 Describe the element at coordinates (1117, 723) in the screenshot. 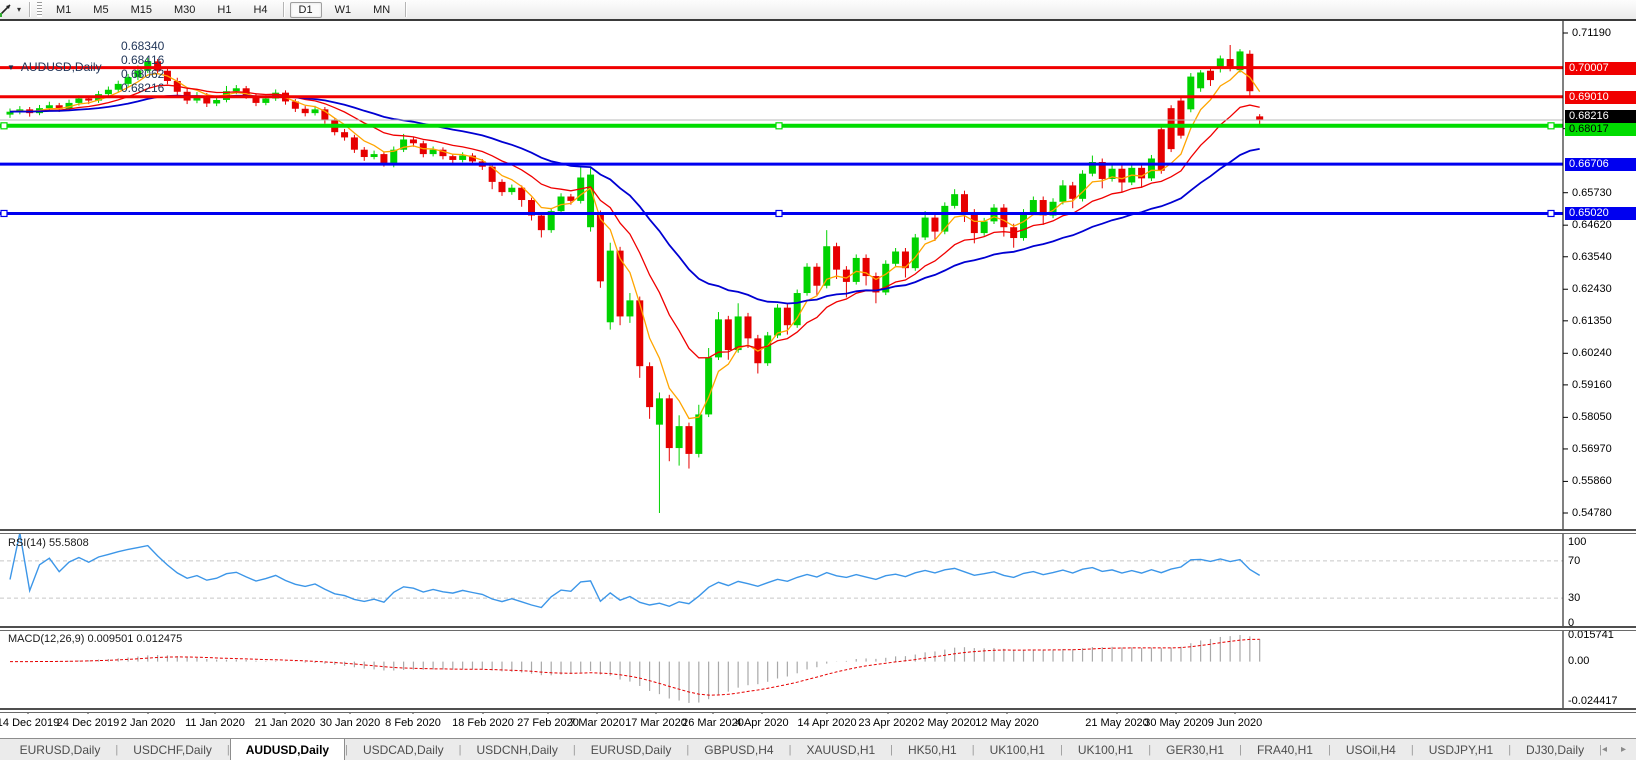

I see `date-axis-label: 21 May 2020` at that location.